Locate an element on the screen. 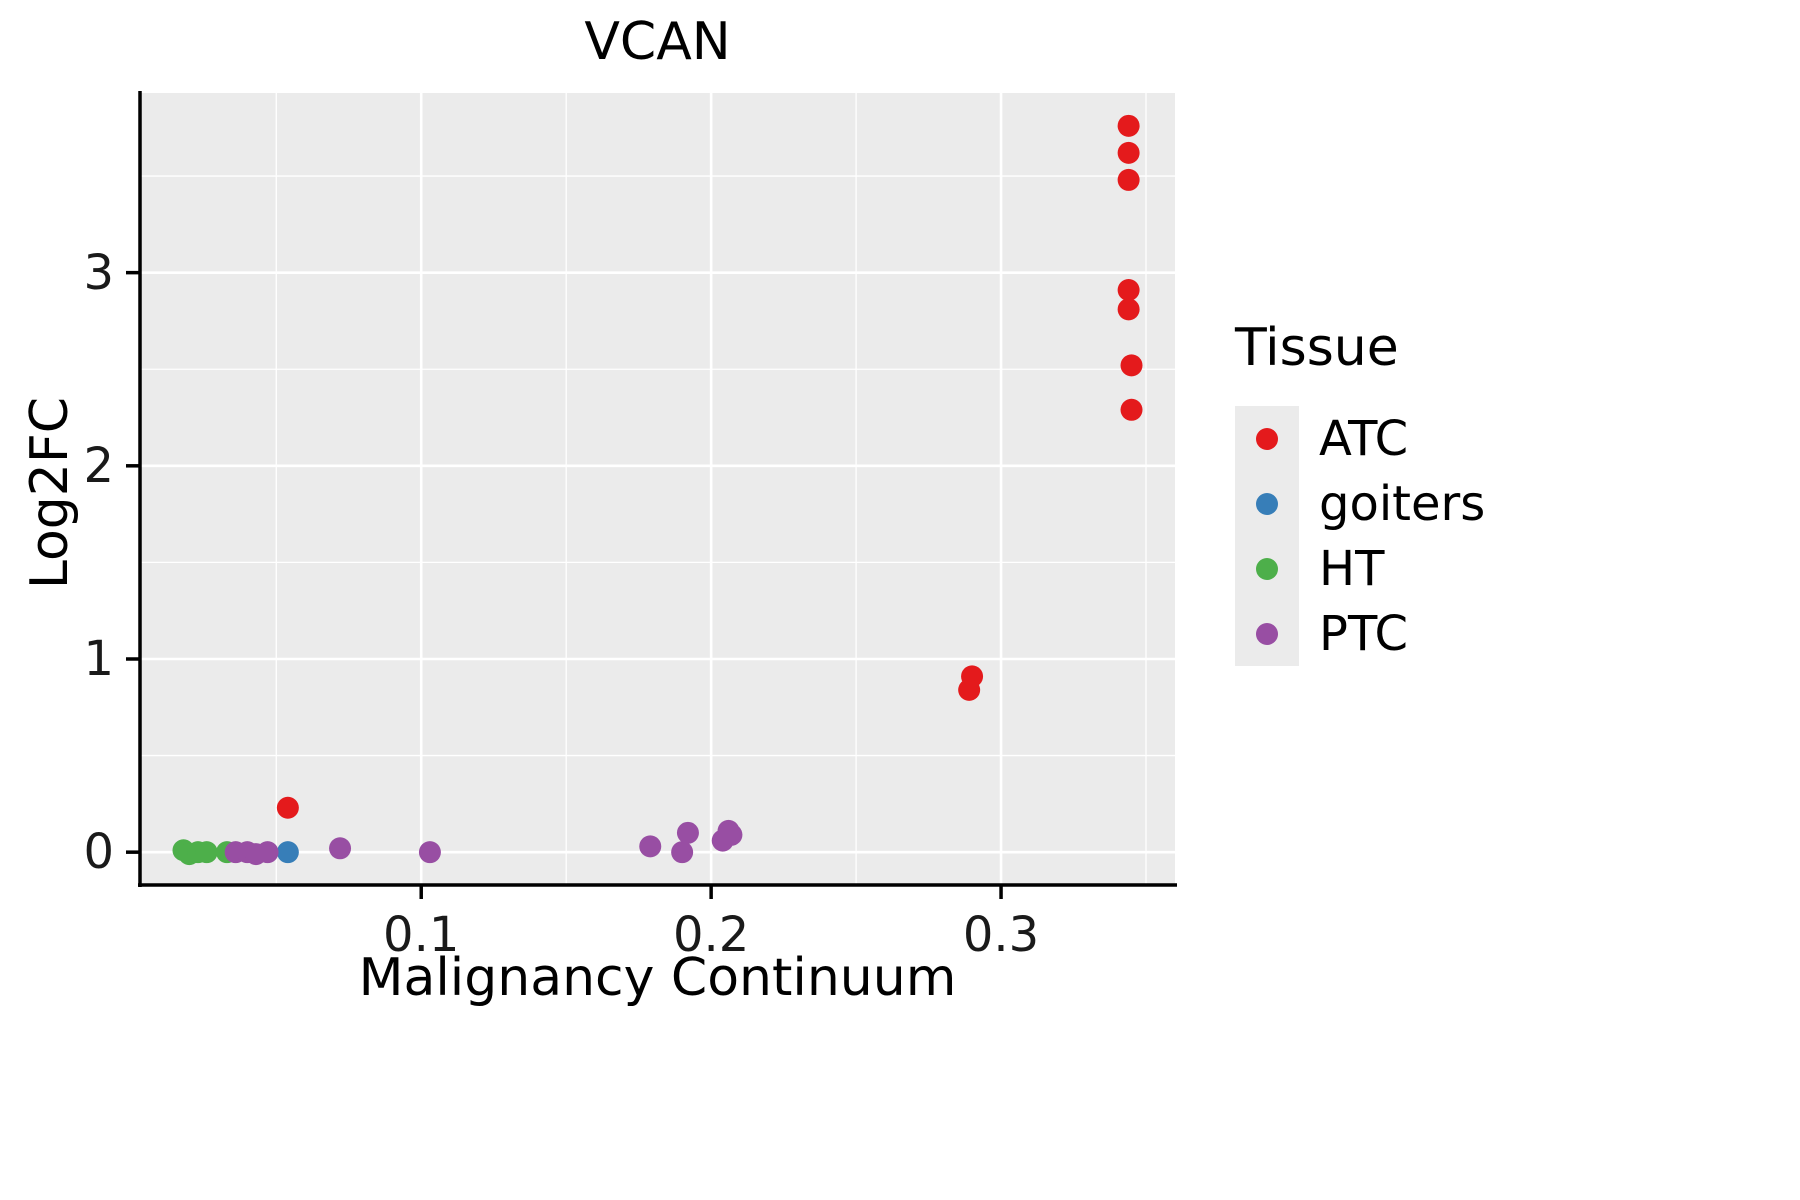  legend-key-ATC is located at coordinates (1267, 438).